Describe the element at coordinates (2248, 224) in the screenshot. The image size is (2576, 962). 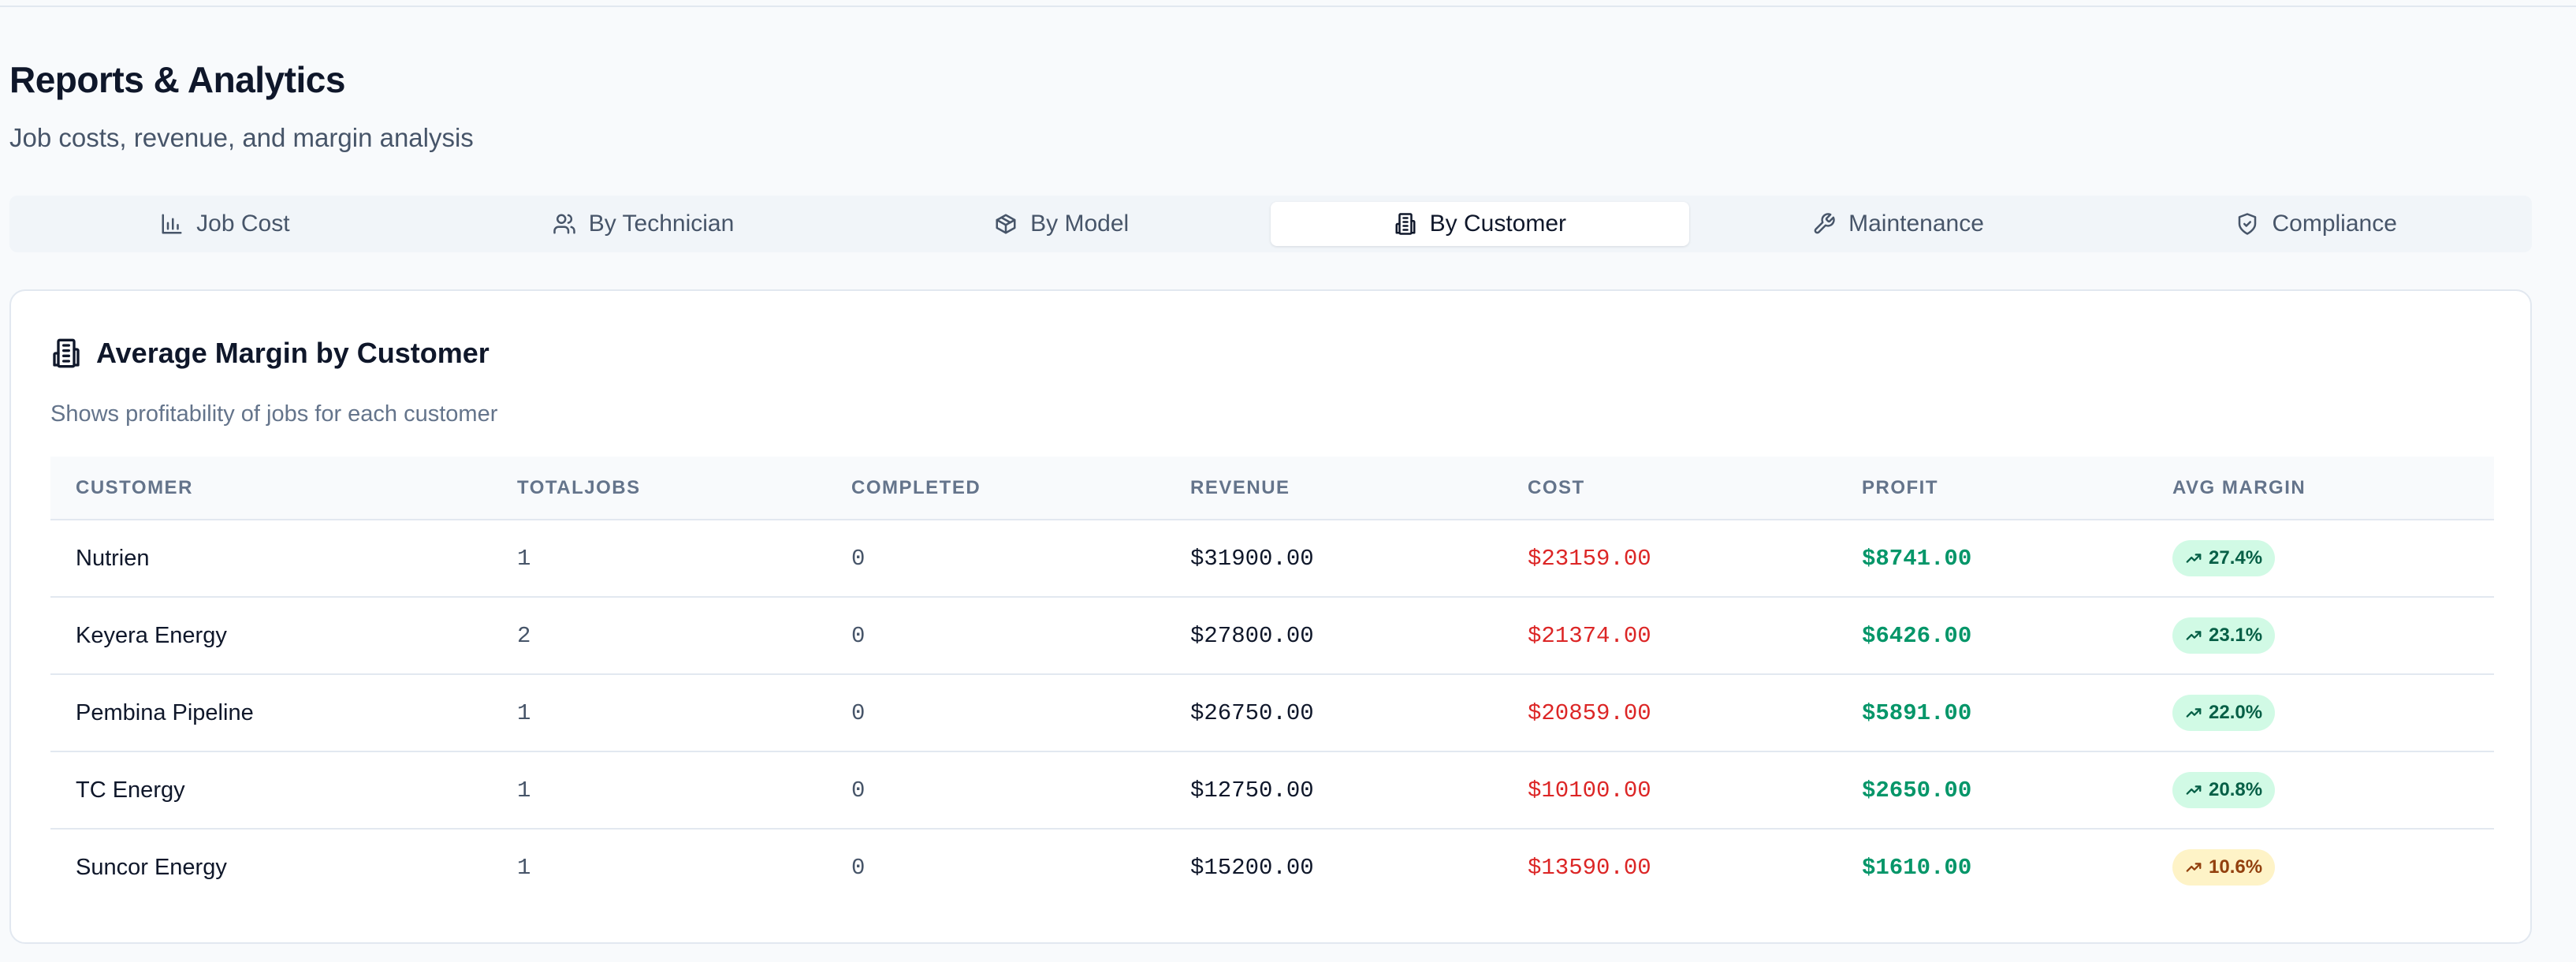
I see `shield-check-icon` at that location.